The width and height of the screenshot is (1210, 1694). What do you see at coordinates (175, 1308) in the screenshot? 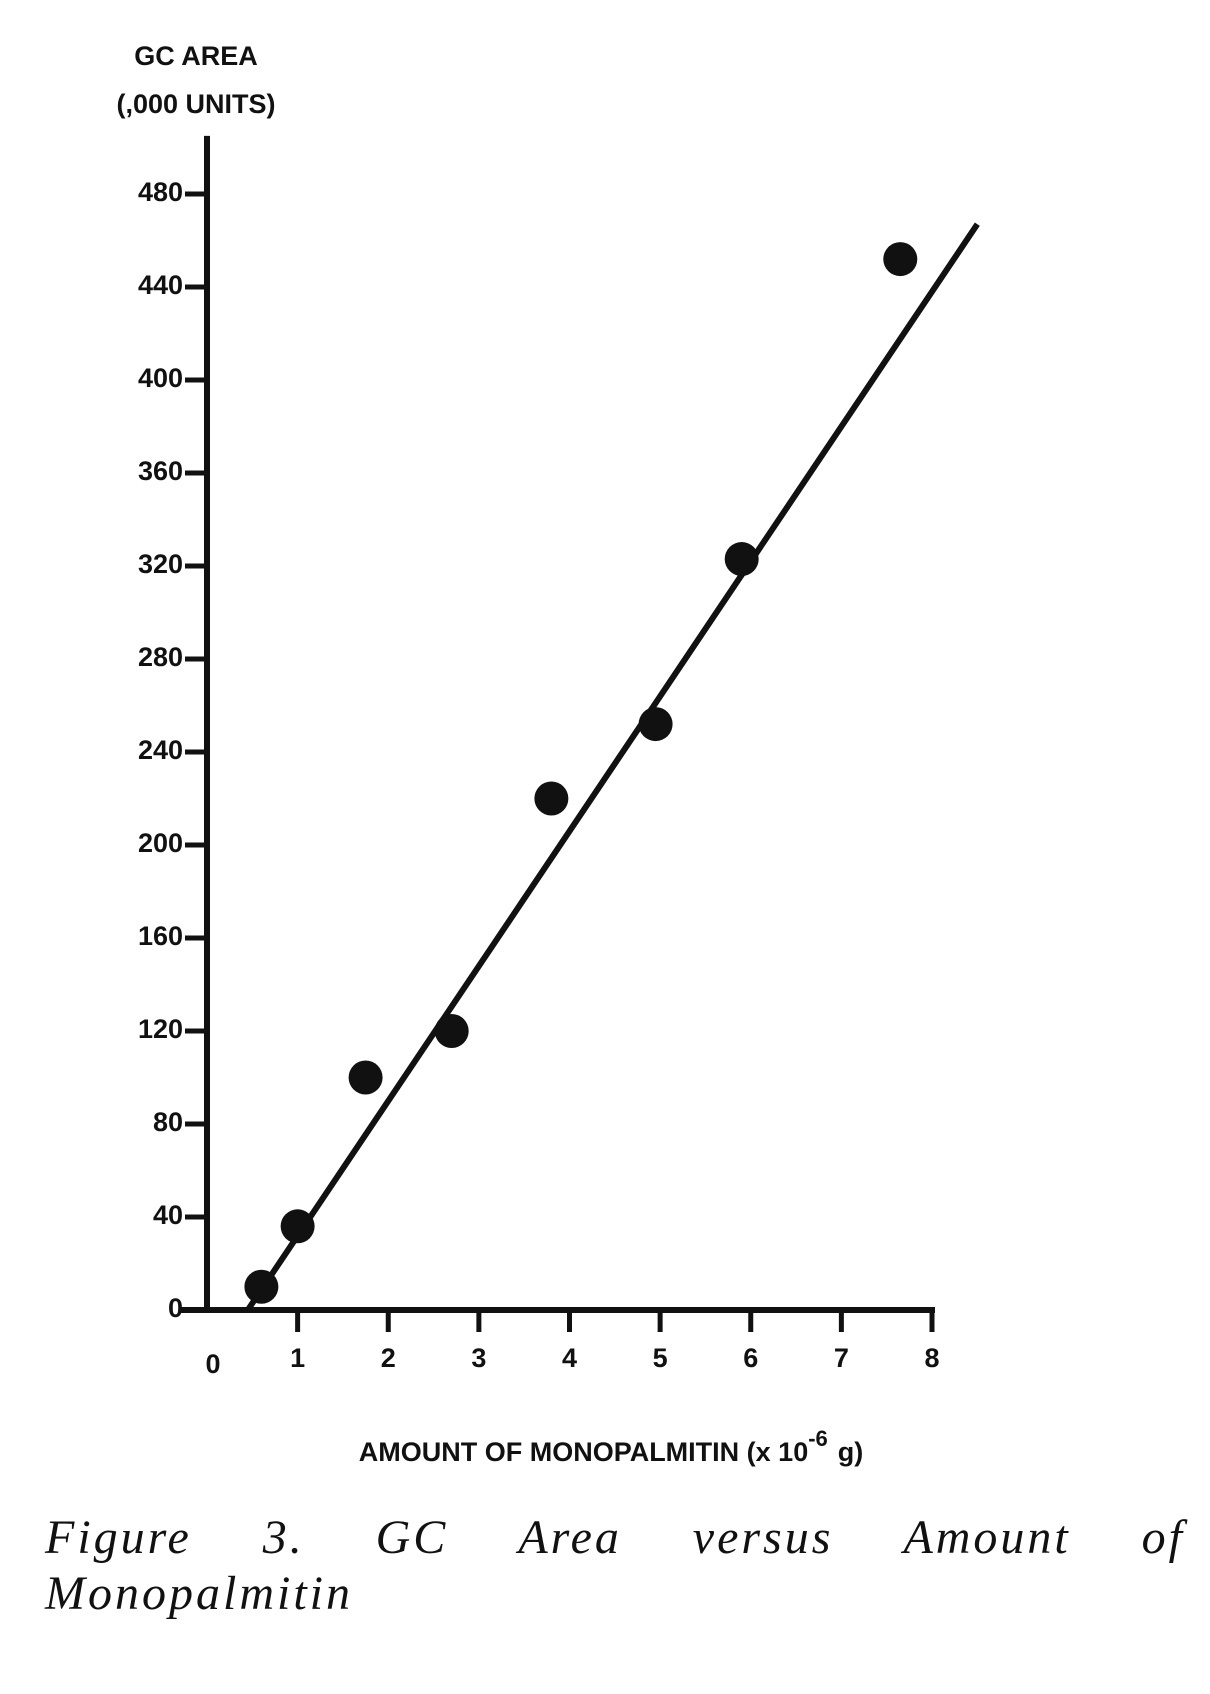
I see `y-tick-label: 0` at bounding box center [175, 1308].